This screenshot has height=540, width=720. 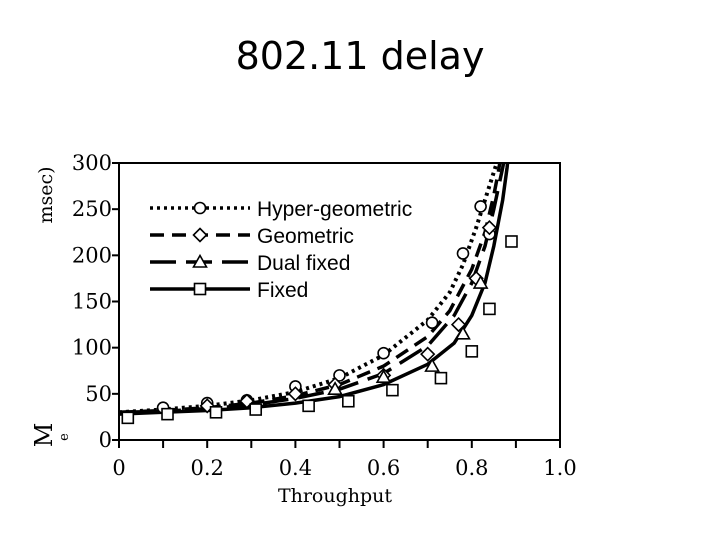 I want to click on y-tick-label: 150, so click(x=92, y=302).